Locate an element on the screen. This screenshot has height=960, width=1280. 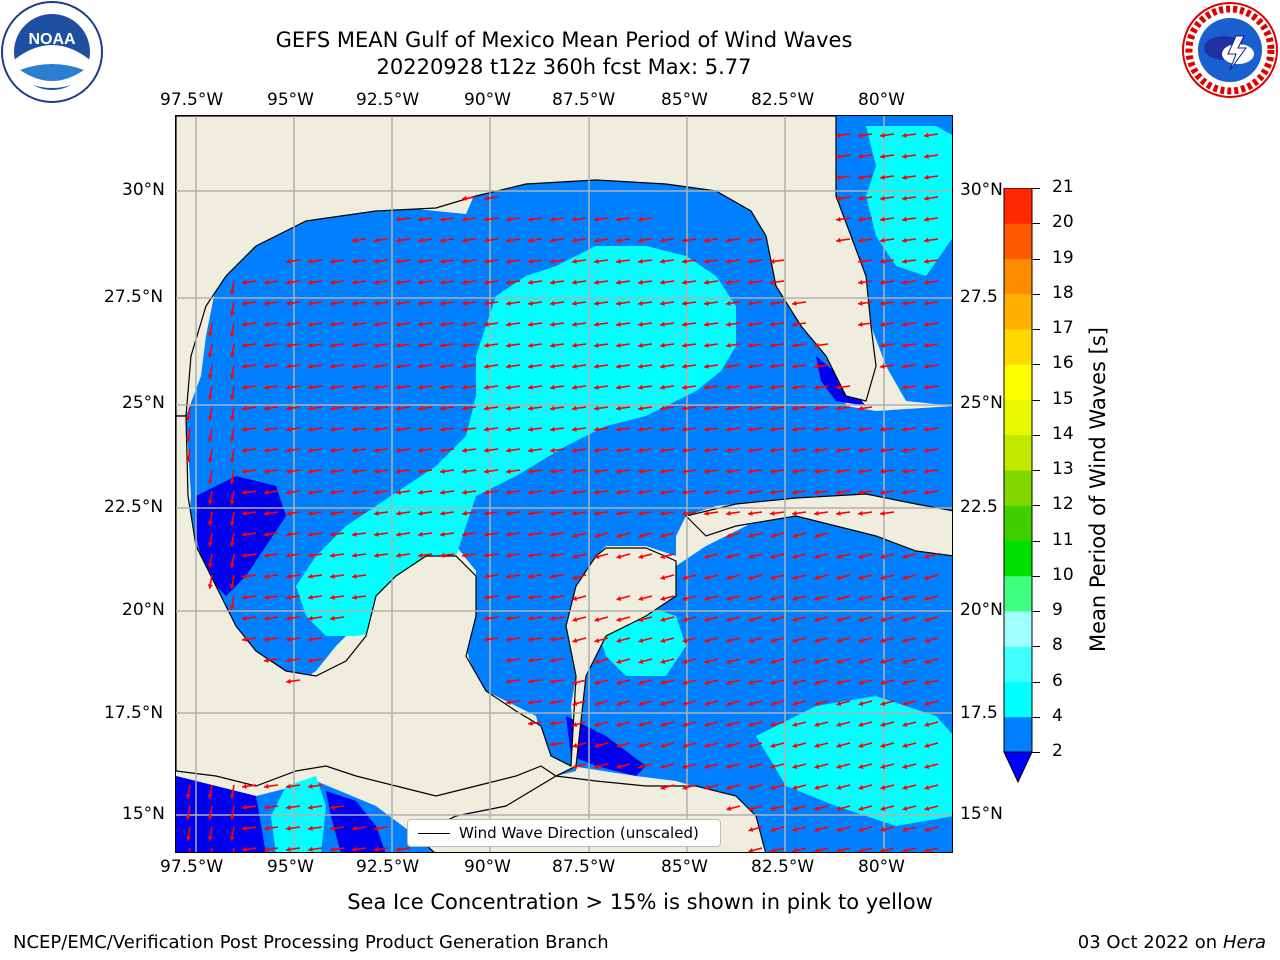
lat-label-left: 30°N is located at coordinates (143, 190).